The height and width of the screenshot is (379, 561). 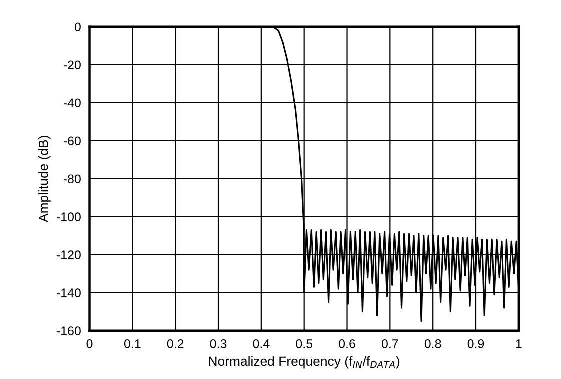 I want to click on y-tick-label: -80, so click(x=72, y=179).